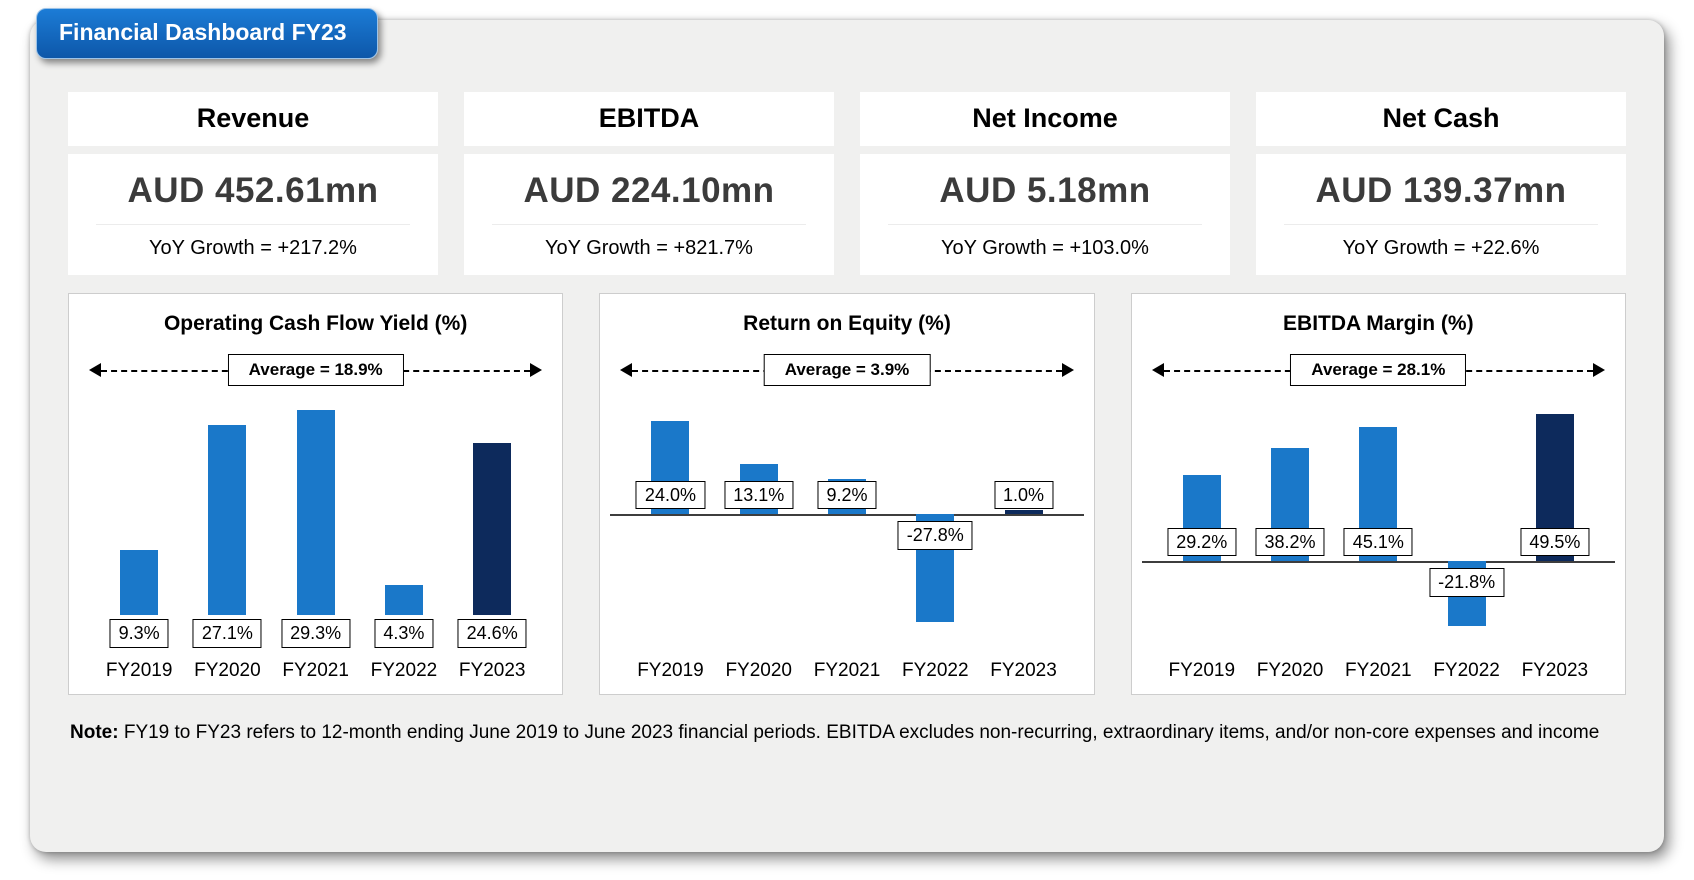 This screenshot has height=880, width=1694. What do you see at coordinates (1045, 242) in the screenshot?
I see `kpi-growth: YoY Growth = +103.0%` at bounding box center [1045, 242].